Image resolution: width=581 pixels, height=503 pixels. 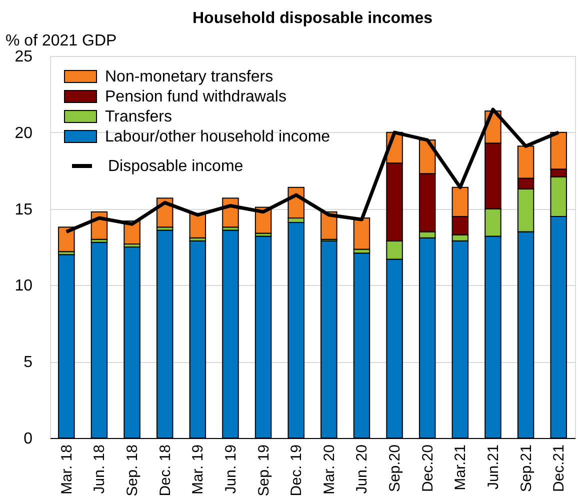 What do you see at coordinates (28, 439) in the screenshot?
I see `y-tick-label: 0` at bounding box center [28, 439].